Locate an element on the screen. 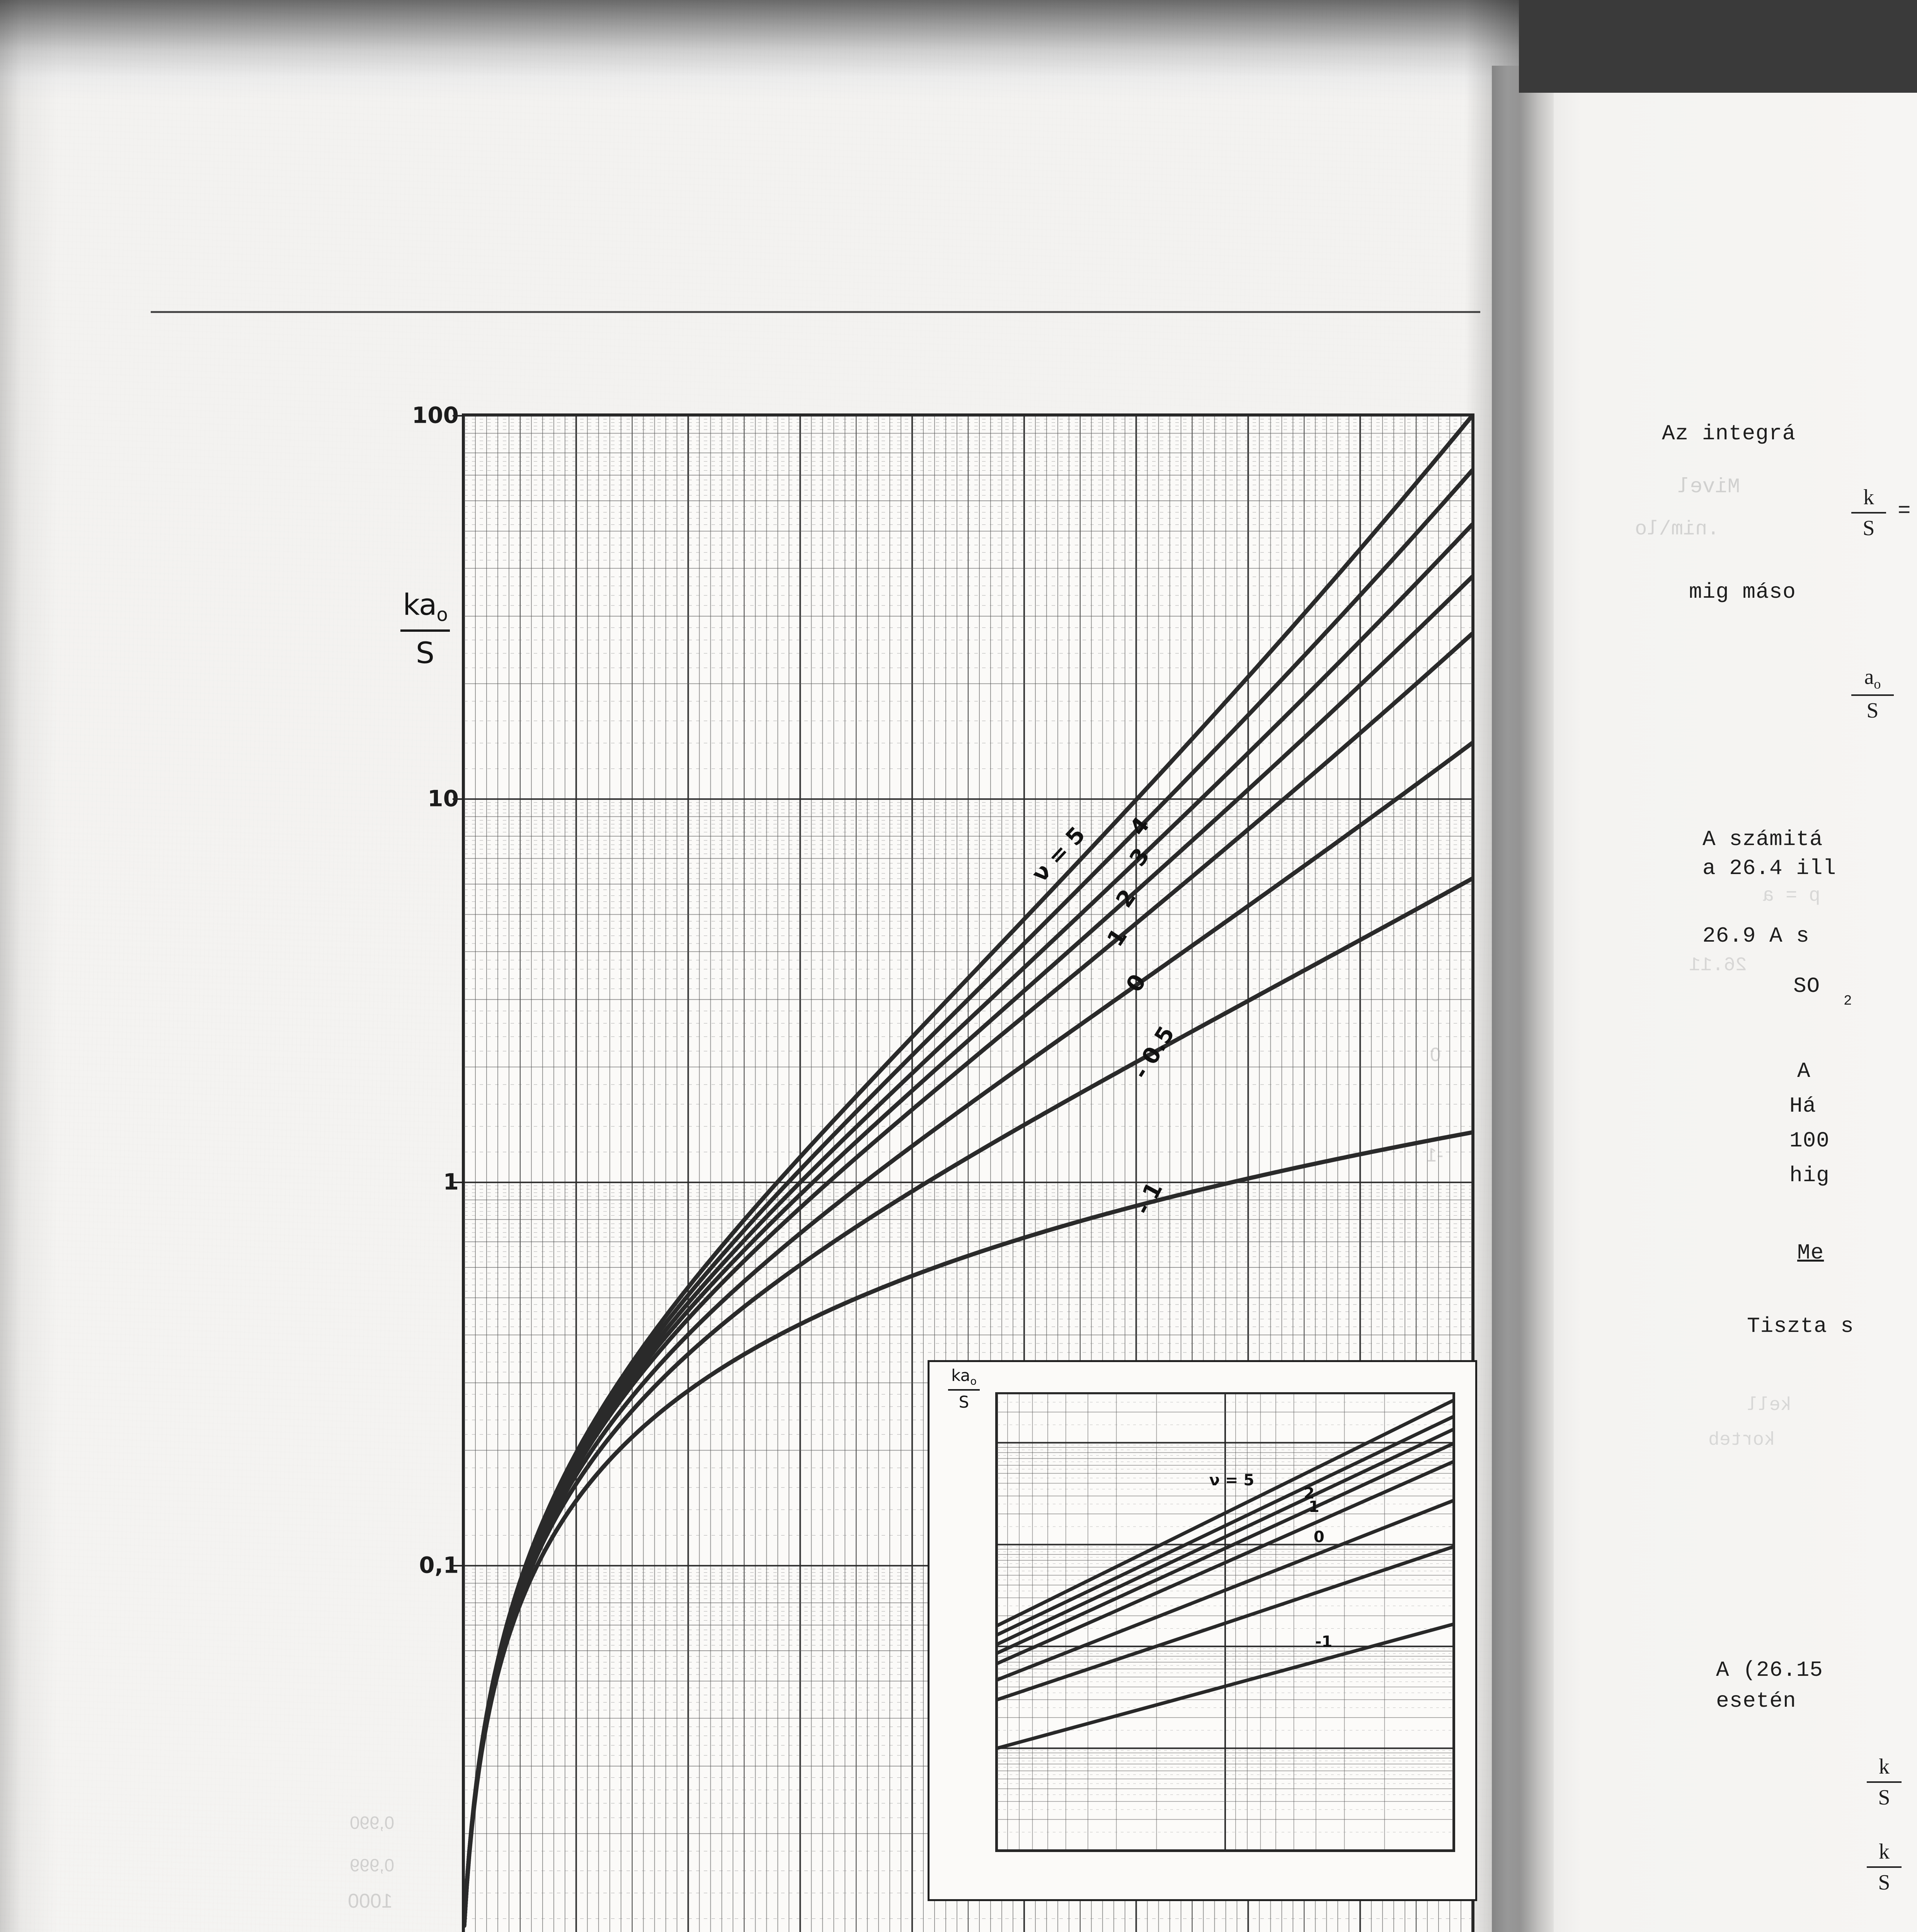 This screenshot has width=1917, height=1932. inset-curve-label-nu-2: 2 is located at coordinates (1309, 1493).